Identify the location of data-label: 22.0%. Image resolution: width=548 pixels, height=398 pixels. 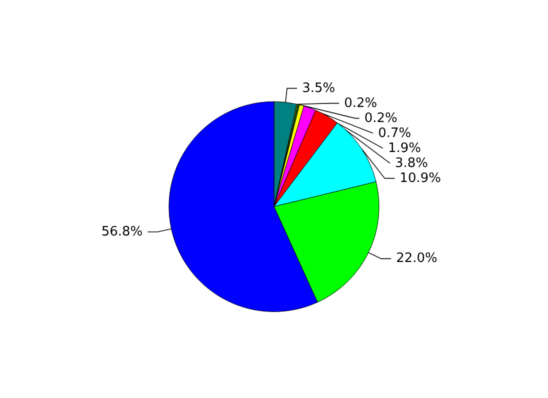
(417, 258).